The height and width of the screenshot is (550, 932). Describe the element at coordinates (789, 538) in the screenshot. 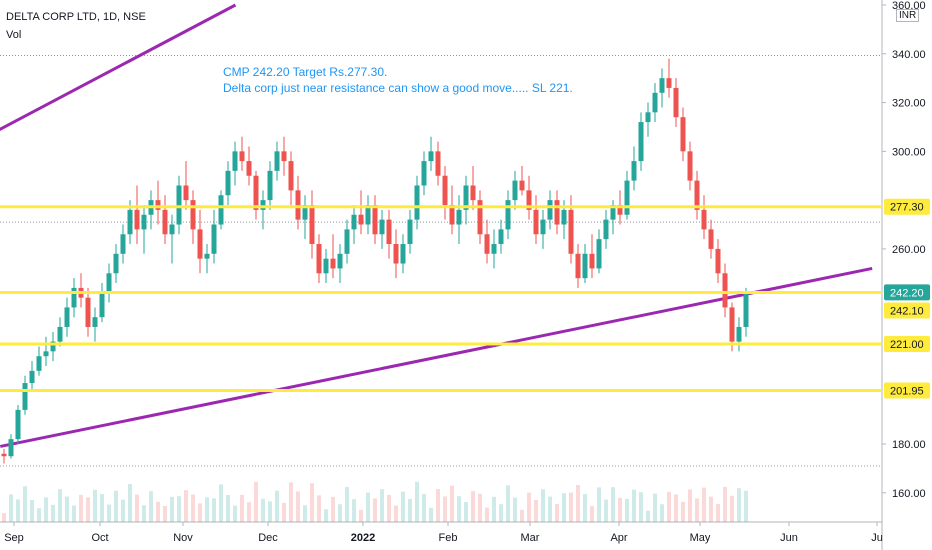

I see `x-tick-label: Jun` at that location.